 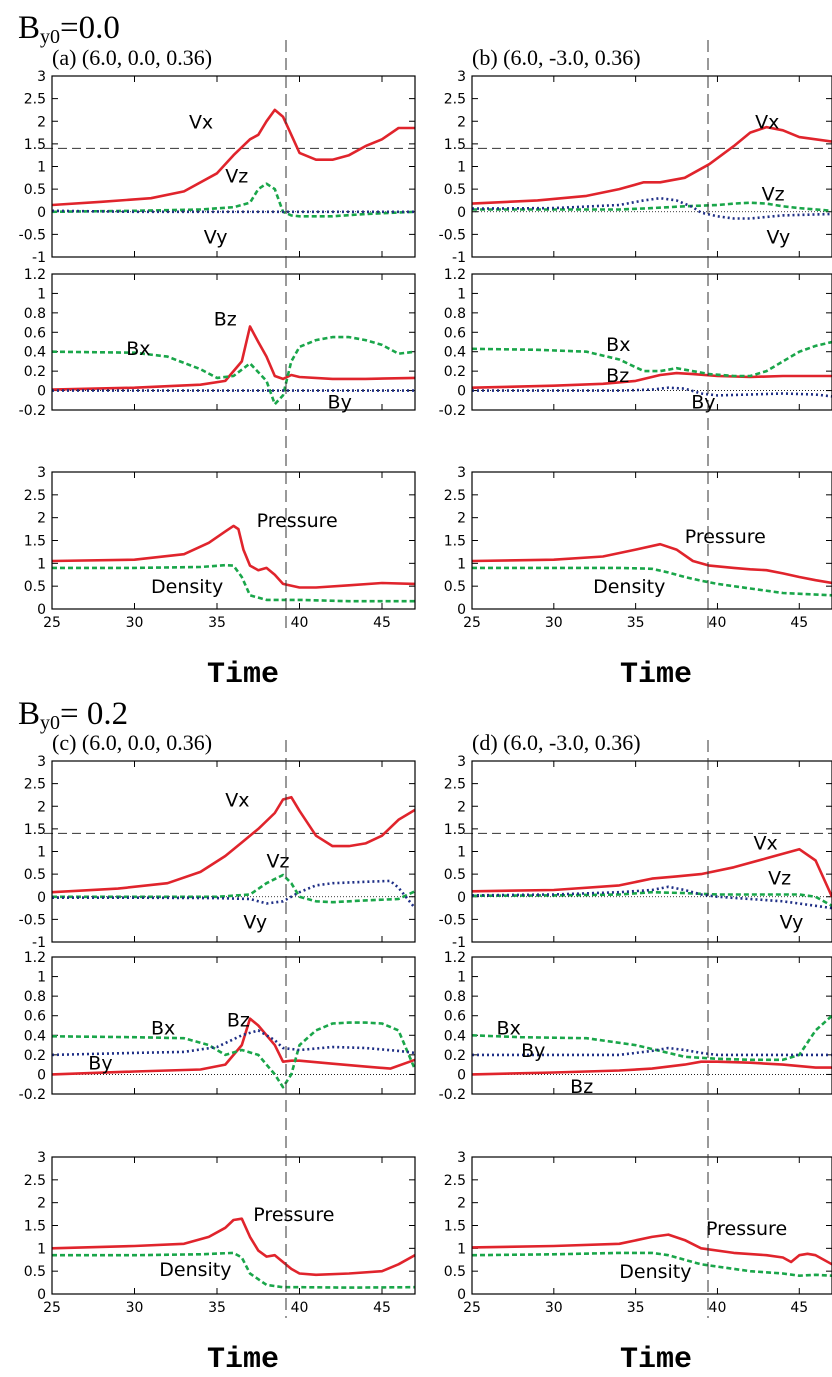 What do you see at coordinates (773, 195) in the screenshot?
I see `curve-label-vz: Vz` at bounding box center [773, 195].